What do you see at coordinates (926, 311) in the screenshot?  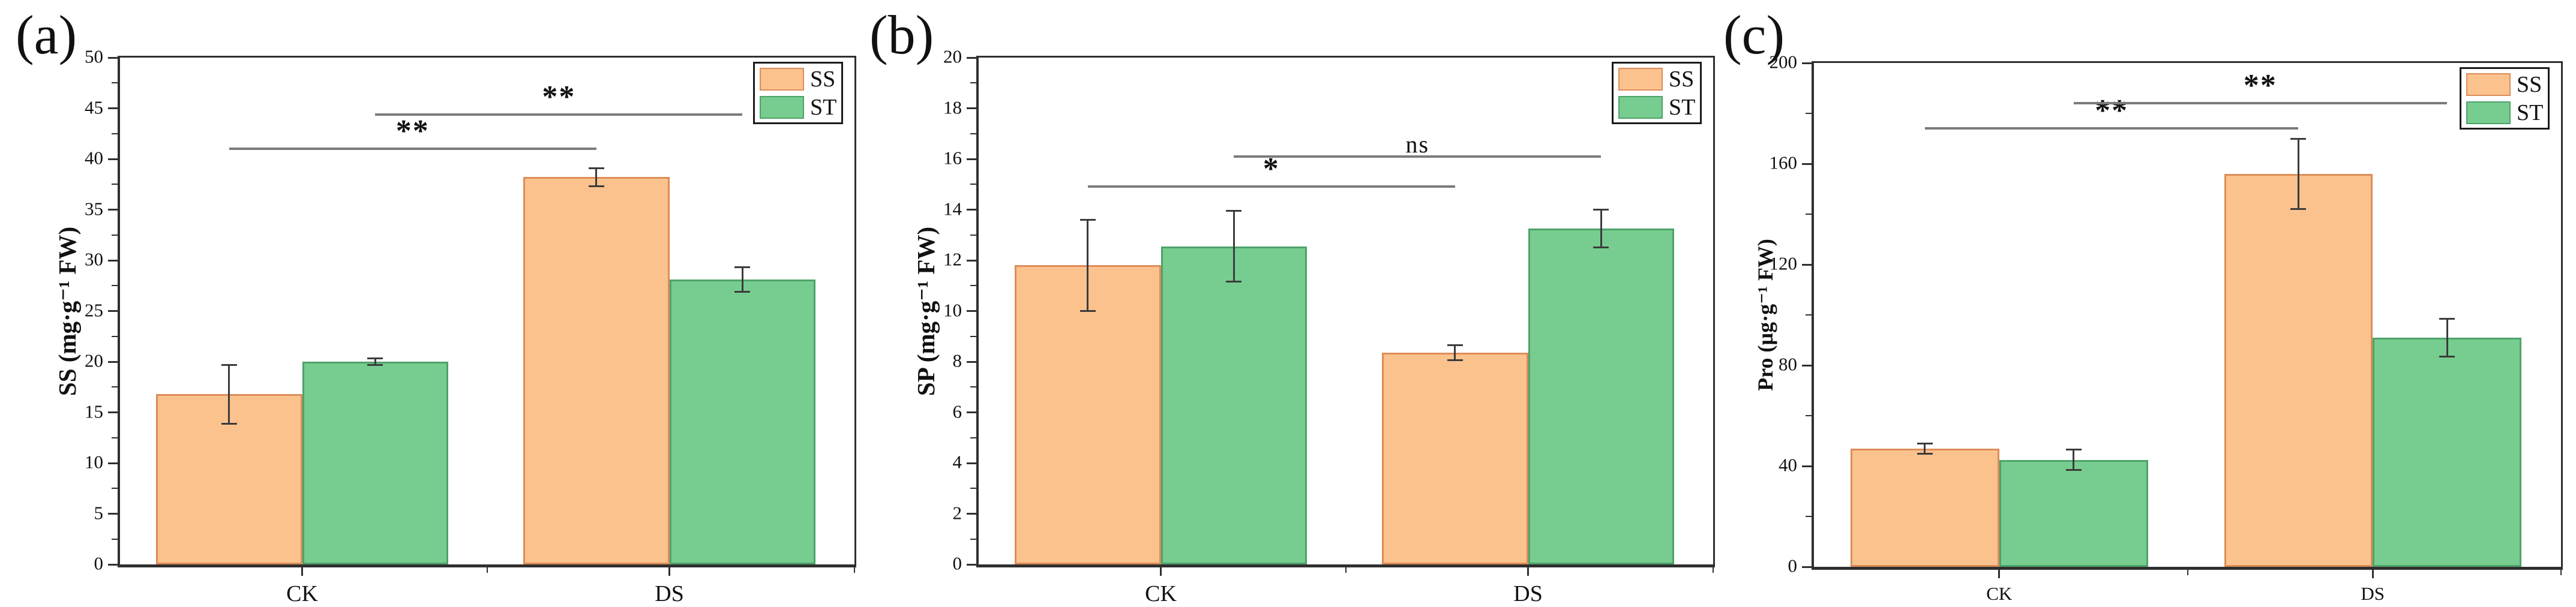 I see `y-axis-title: SP (mg·g⁻¹ FW)` at bounding box center [926, 311].